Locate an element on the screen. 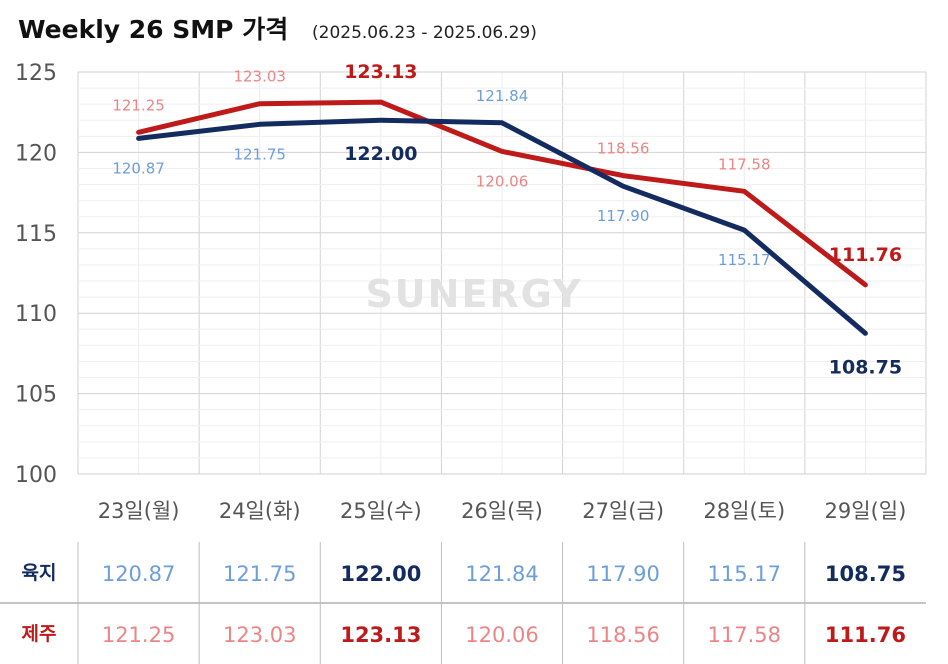  x-tick-label: 23일(월) is located at coordinates (139, 511).